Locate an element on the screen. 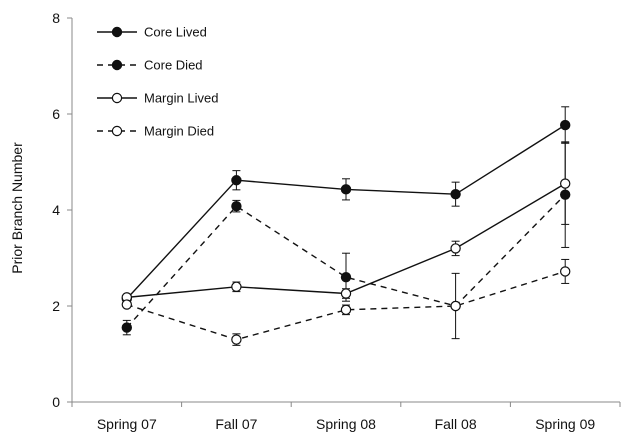  x-tick-label: Spring 08 is located at coordinates (346, 424).